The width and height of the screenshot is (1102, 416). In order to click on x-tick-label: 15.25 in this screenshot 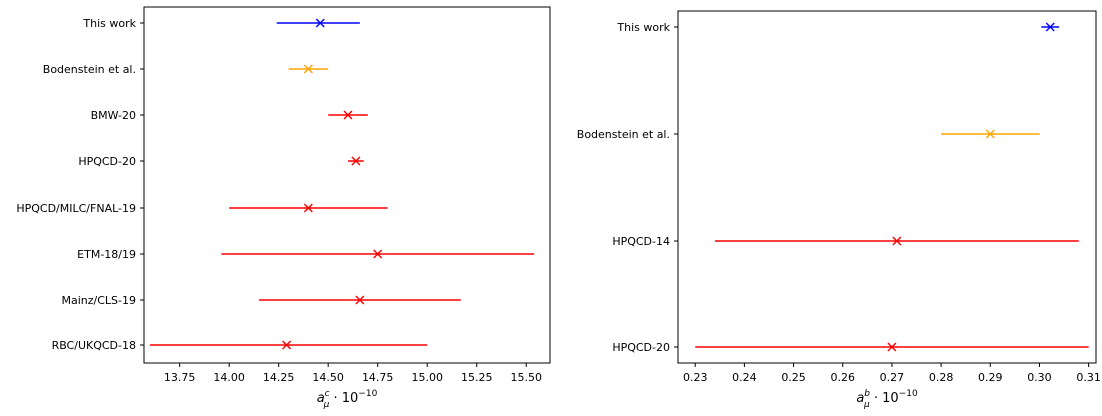, I will do `click(477, 377)`.